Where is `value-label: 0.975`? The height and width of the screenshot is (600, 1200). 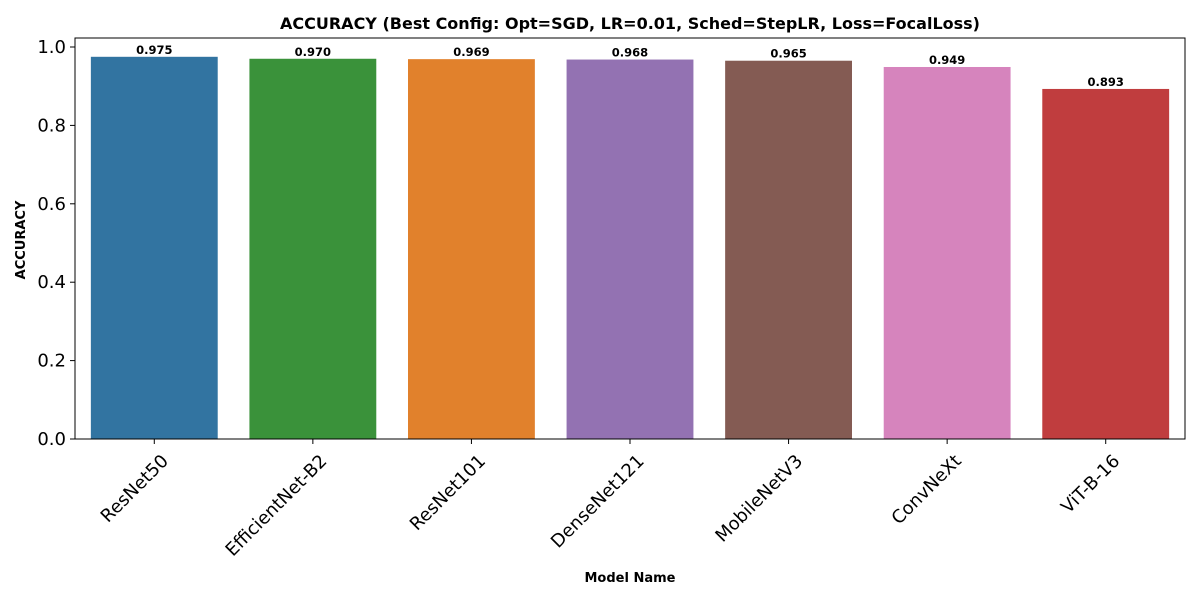
value-label: 0.975 is located at coordinates (154, 50).